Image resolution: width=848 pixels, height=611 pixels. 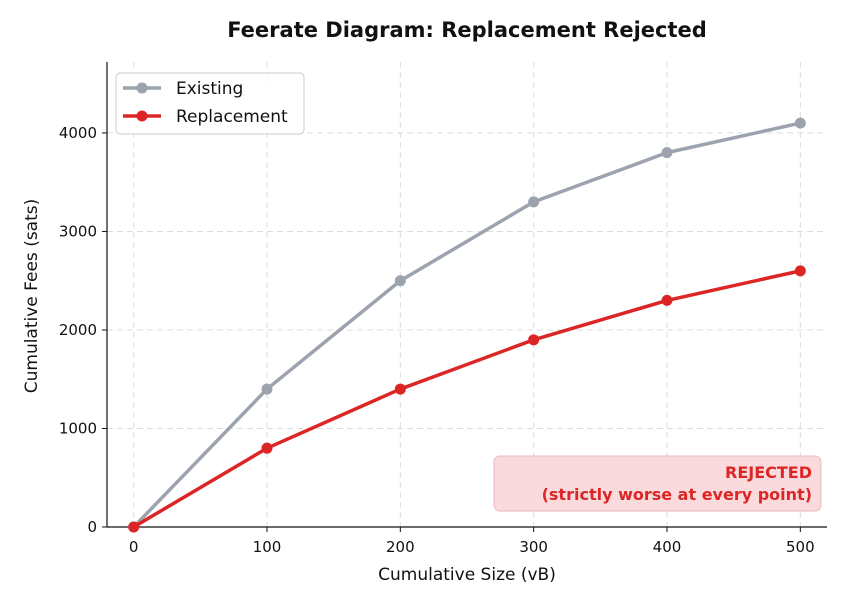 What do you see at coordinates (400, 547) in the screenshot?
I see `x-tick-label: 200` at bounding box center [400, 547].